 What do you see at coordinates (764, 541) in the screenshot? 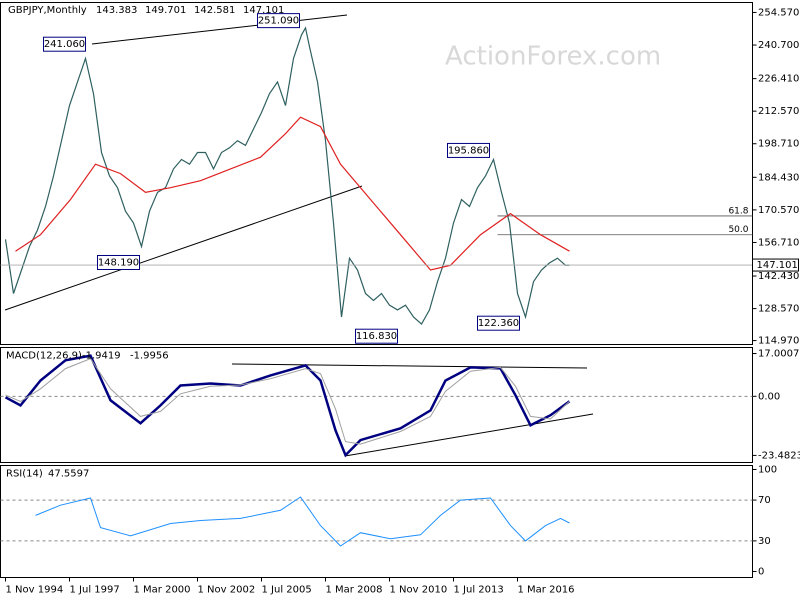
I see `y-tick-label: 30` at bounding box center [764, 541].